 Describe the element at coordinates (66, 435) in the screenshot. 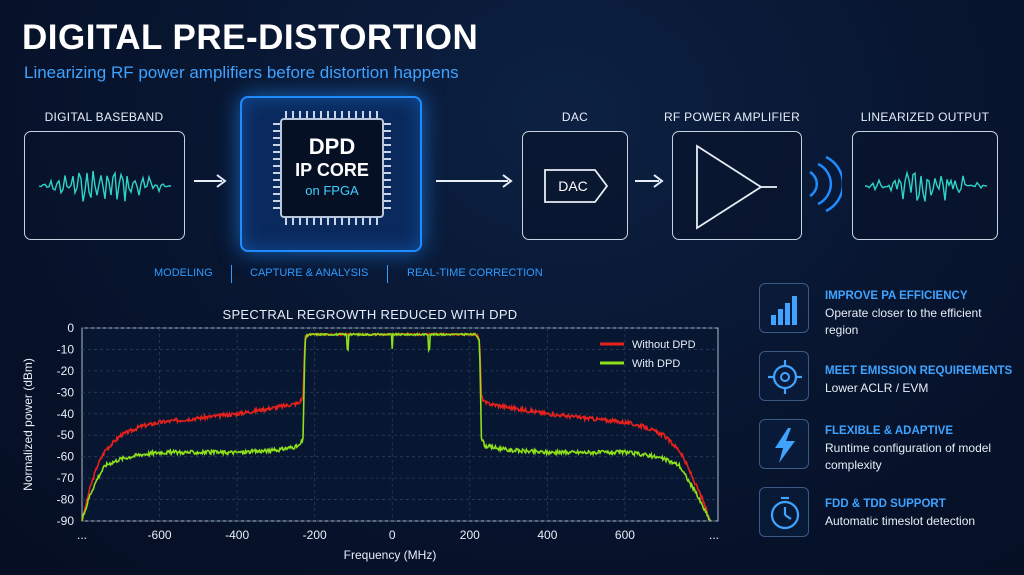

I see `y-tick-label: -50` at that location.